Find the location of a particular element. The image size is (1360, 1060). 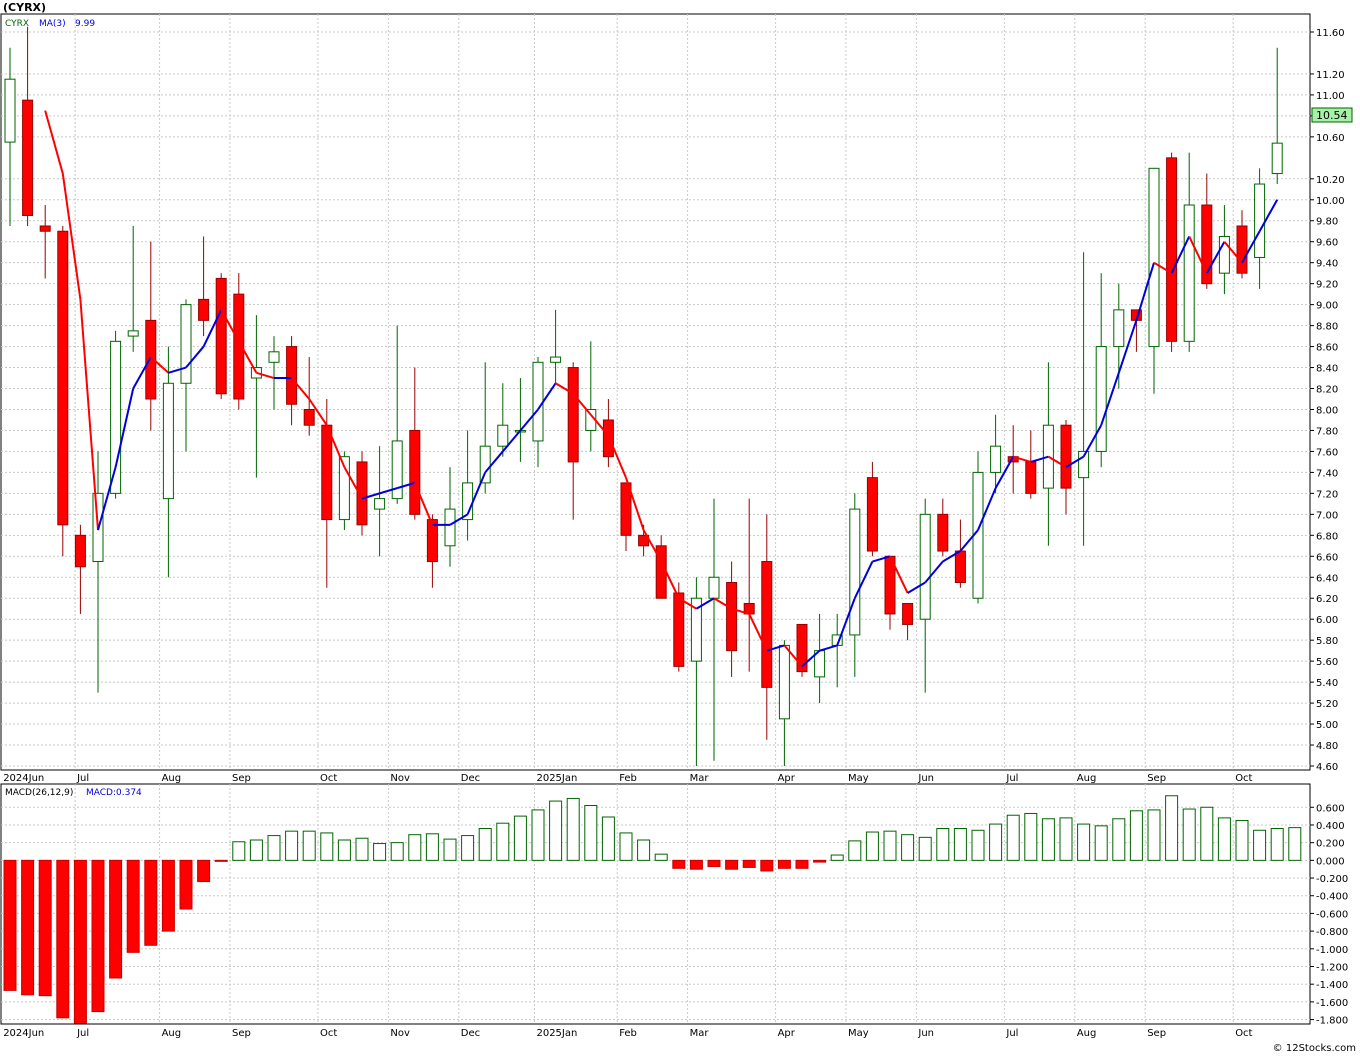

price-tick-label: 10.20 is located at coordinates (1330, 180).